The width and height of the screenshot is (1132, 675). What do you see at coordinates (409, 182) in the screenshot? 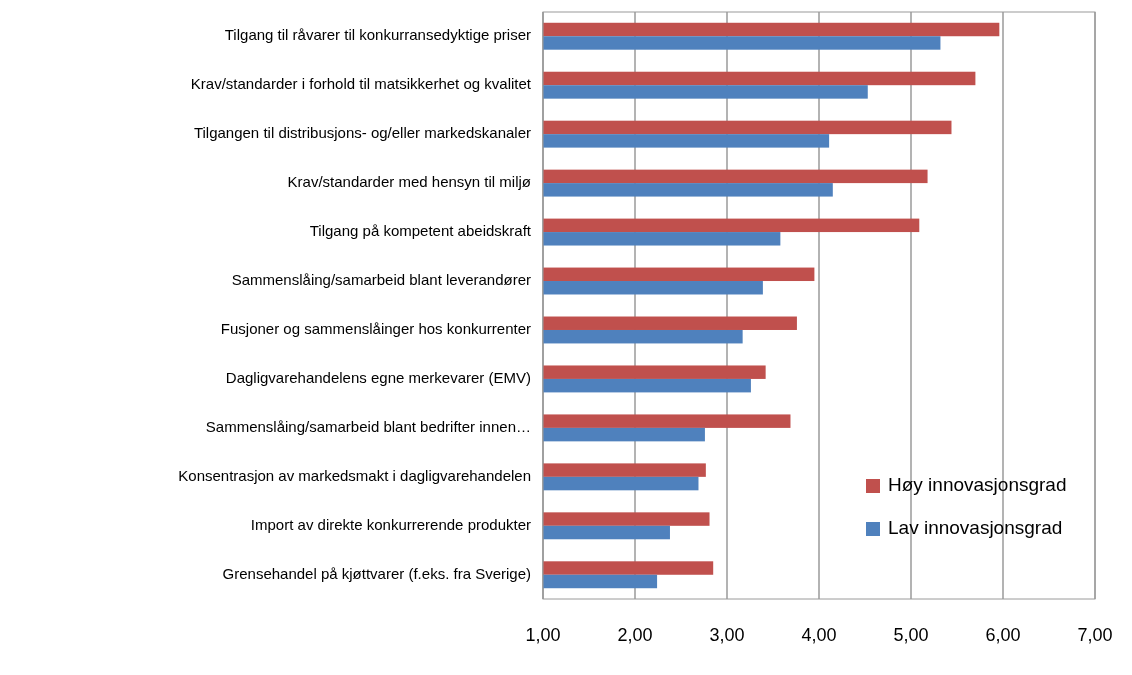
I see `y-tick-label: Krav/standarder med hensyn til miljø` at bounding box center [409, 182].